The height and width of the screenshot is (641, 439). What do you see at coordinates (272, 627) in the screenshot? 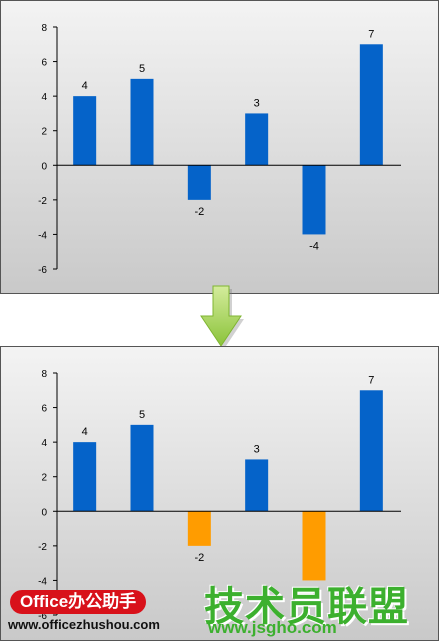
I see `jsgho-url-text: www.jsgho.com` at bounding box center [272, 627].